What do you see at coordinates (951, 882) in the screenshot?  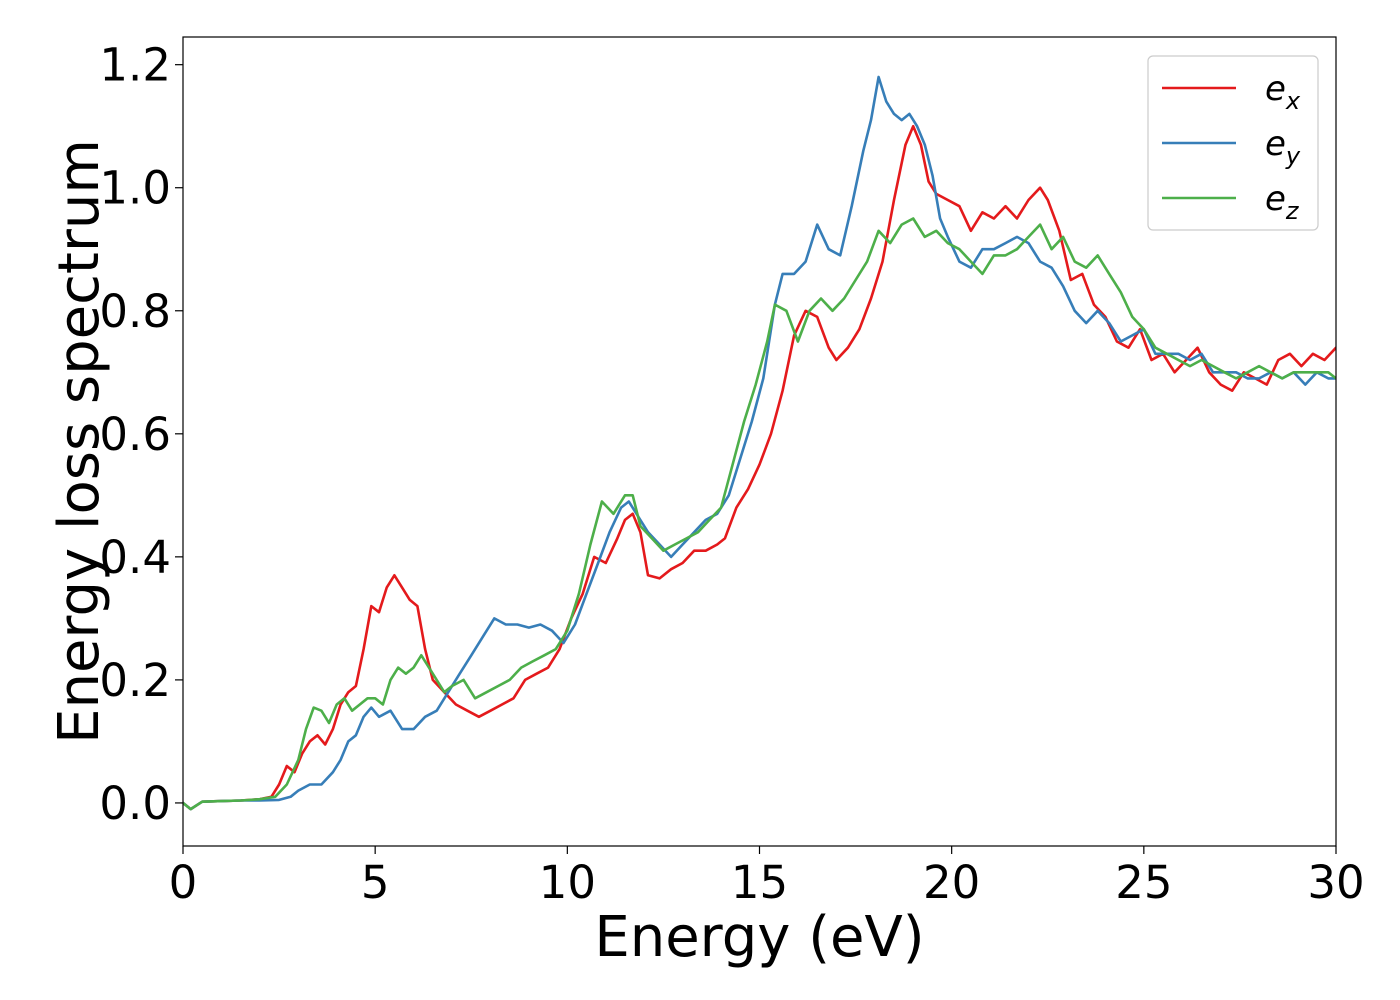 I see `x-tick-label: 20` at bounding box center [951, 882].